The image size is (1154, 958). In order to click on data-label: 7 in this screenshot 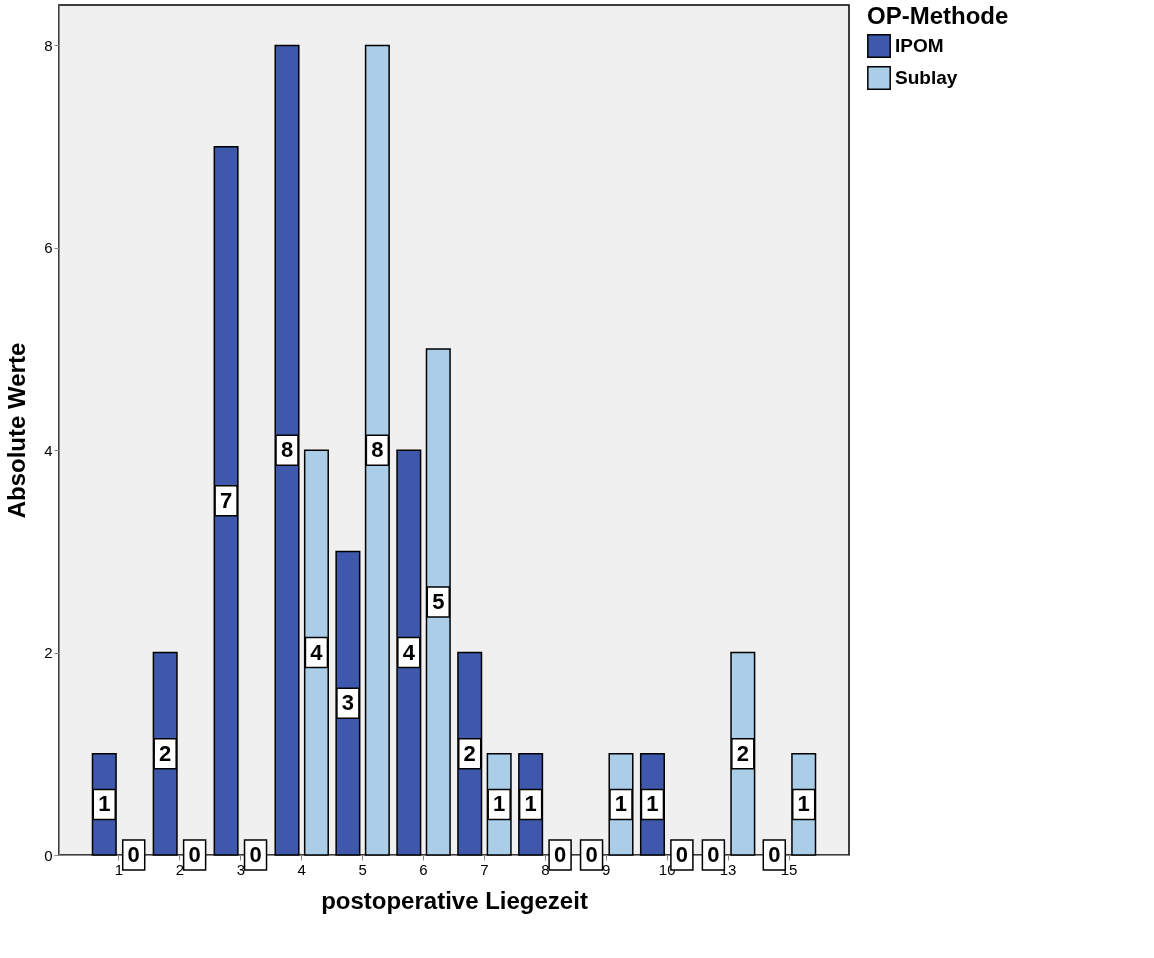, I will do `click(226, 500)`.